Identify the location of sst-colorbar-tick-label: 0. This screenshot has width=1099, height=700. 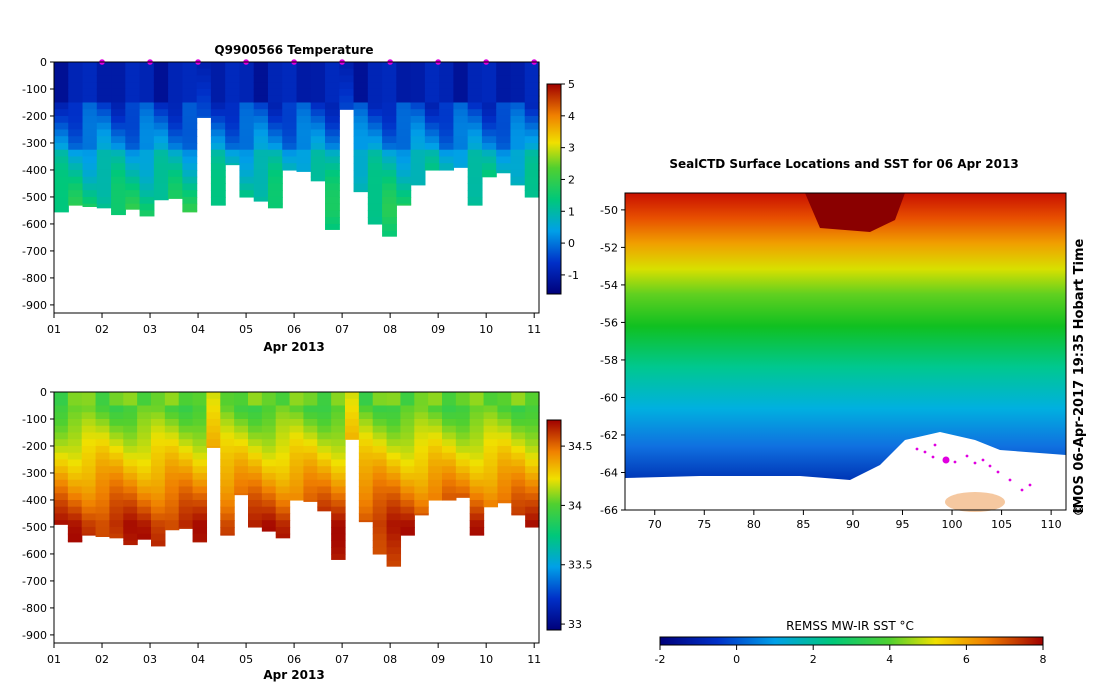
(736, 659).